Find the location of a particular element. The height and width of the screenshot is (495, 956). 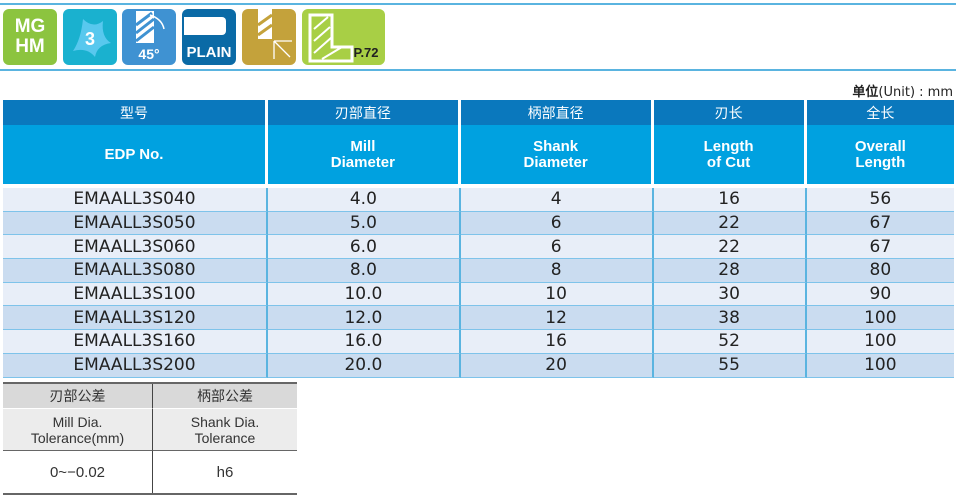

cell-mill-diameter: 20.0 is located at coordinates (364, 365).